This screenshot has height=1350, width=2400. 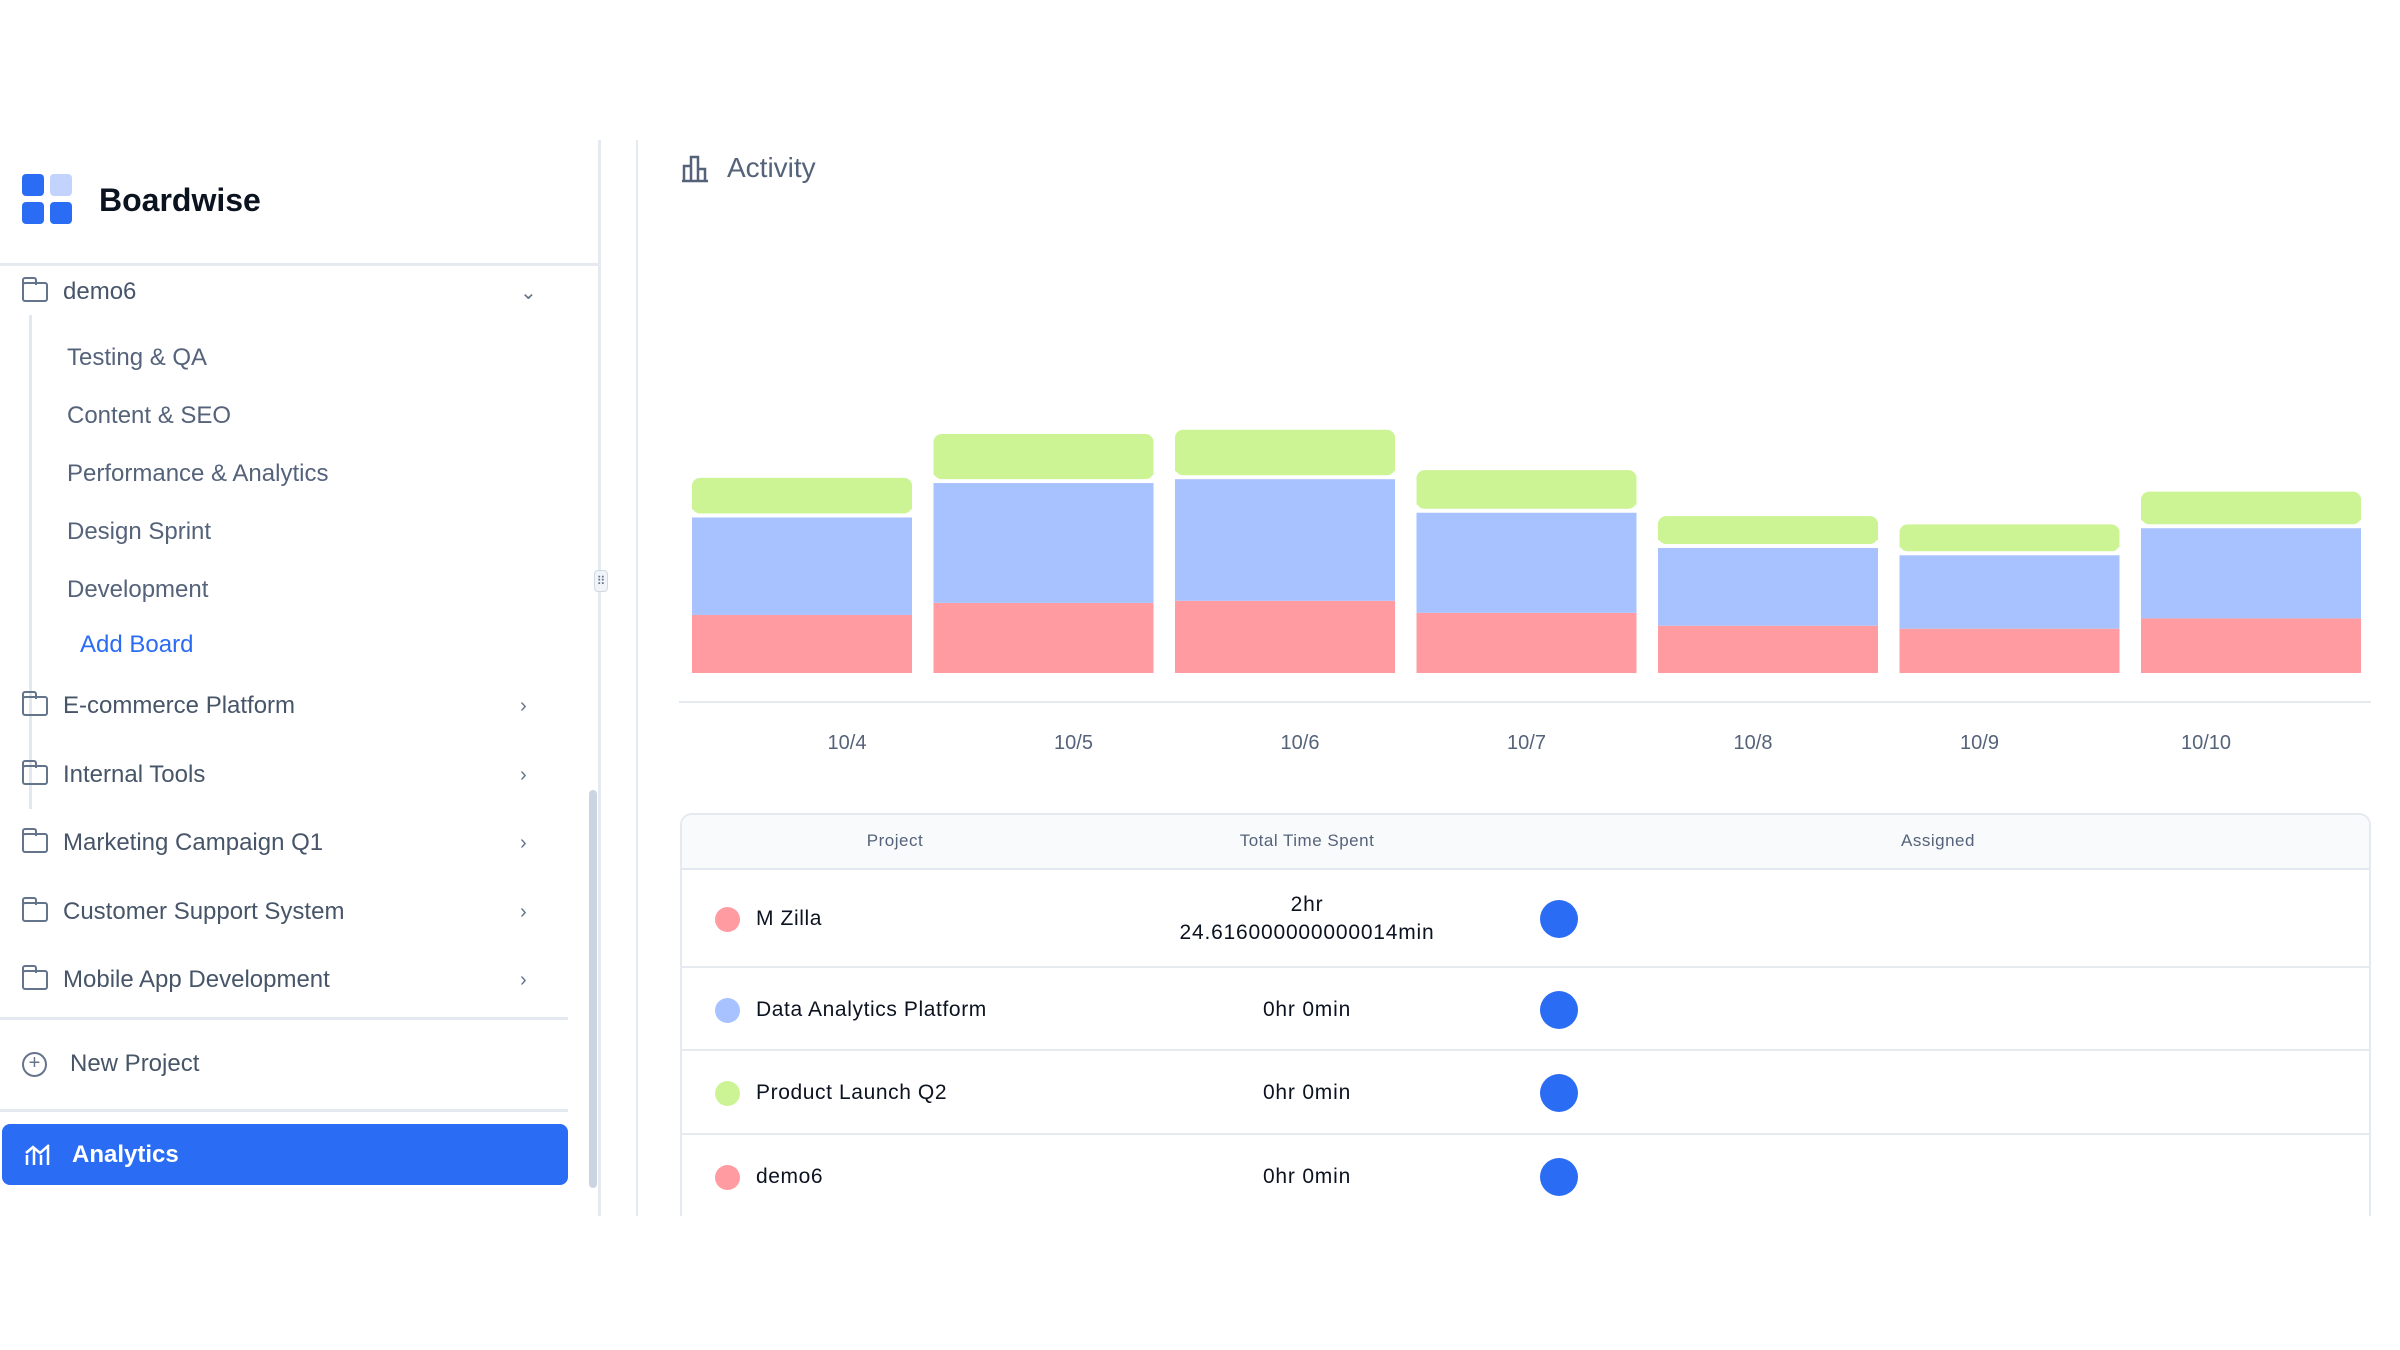 What do you see at coordinates (125, 1154) in the screenshot?
I see `analytics-label: Analytics` at bounding box center [125, 1154].